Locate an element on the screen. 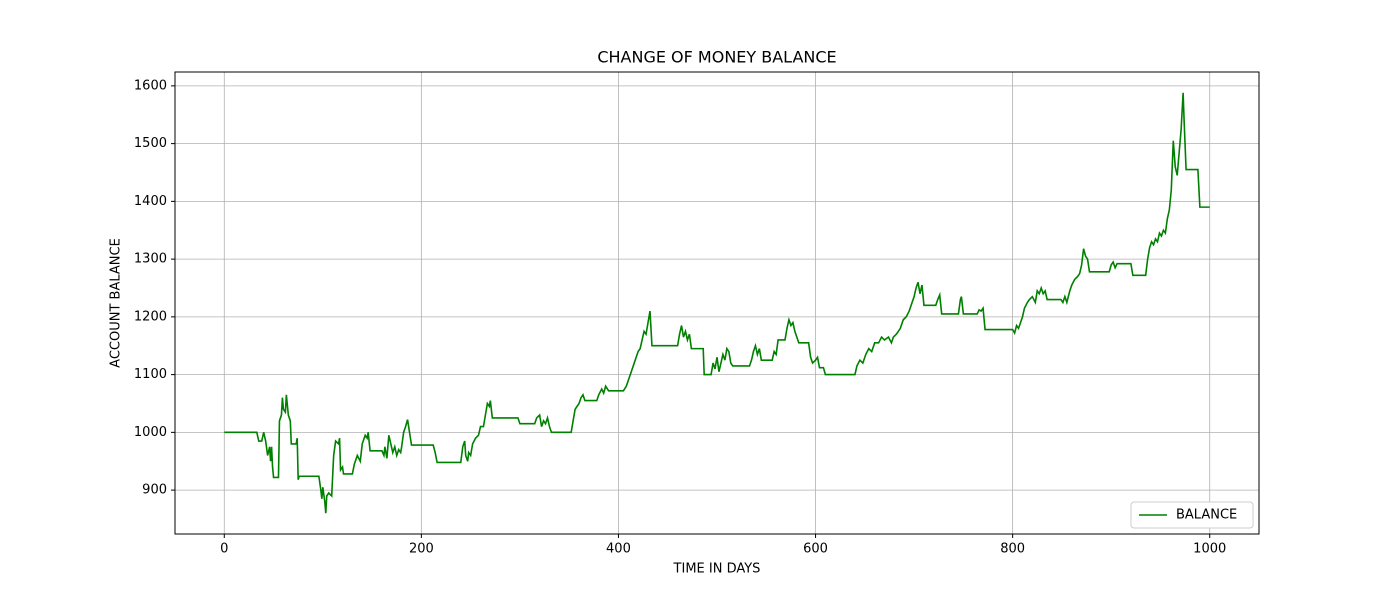 The height and width of the screenshot is (604, 1400). y-tick-label: 1200 is located at coordinates (150, 316).